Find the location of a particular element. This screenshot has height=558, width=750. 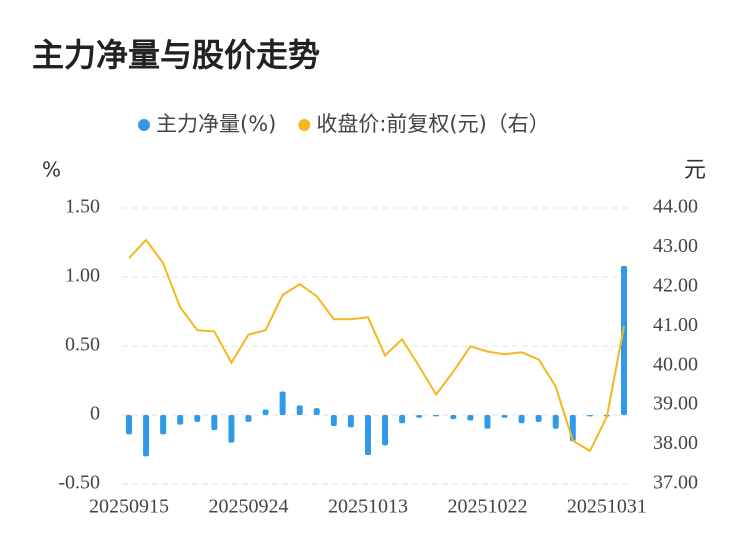

y2-tick-label: 37.00 is located at coordinates (675, 483).